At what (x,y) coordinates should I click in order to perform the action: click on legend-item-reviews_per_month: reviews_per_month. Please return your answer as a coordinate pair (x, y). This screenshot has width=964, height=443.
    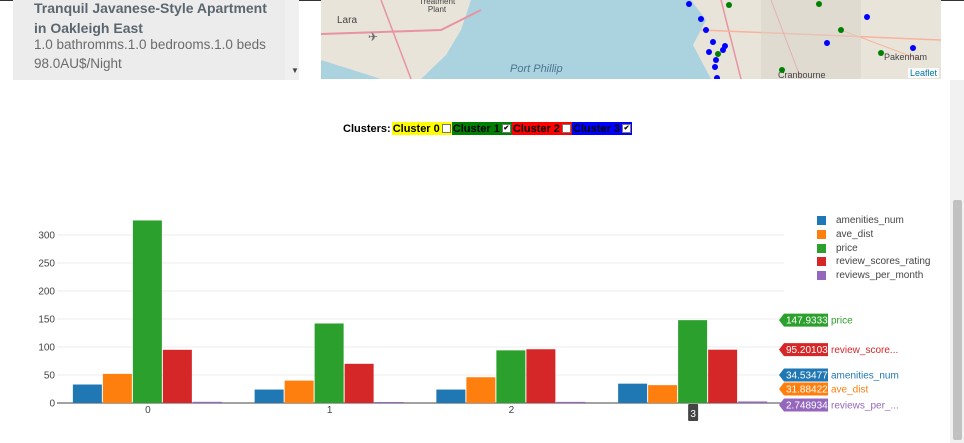
    Looking at the image, I should click on (874, 276).